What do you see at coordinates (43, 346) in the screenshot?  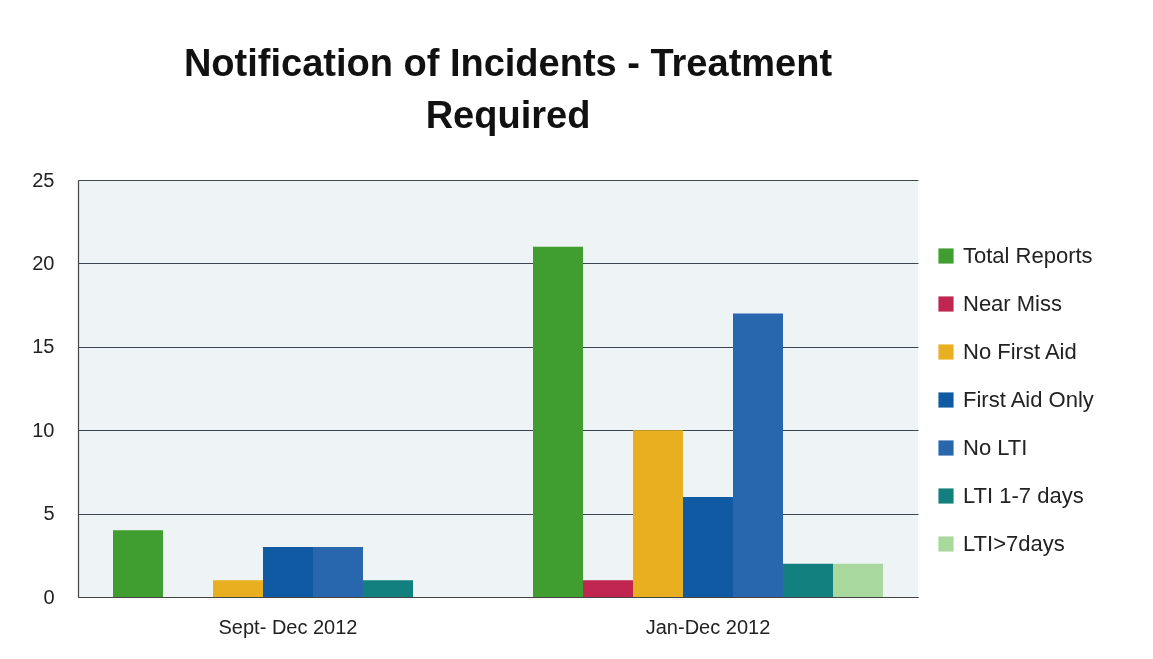 I see `y-tick-label: 15` at bounding box center [43, 346].